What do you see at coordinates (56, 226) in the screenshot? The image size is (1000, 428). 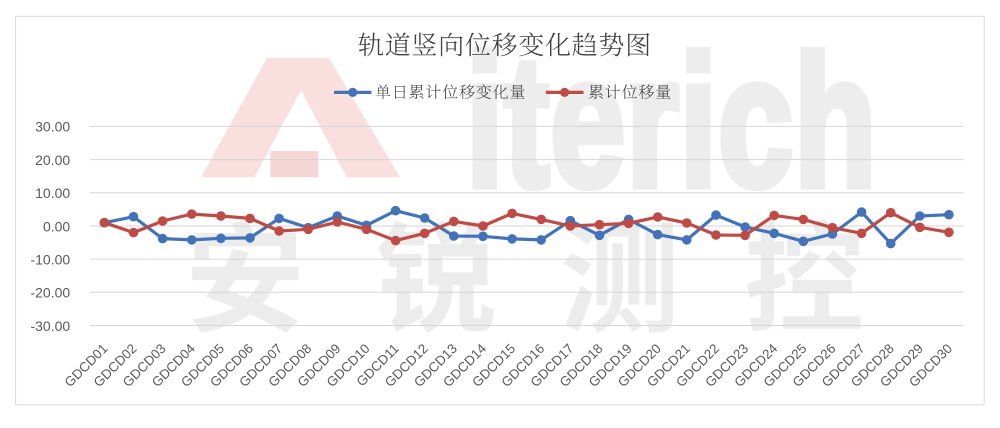 I see `svg-text: 0.00` at bounding box center [56, 226].